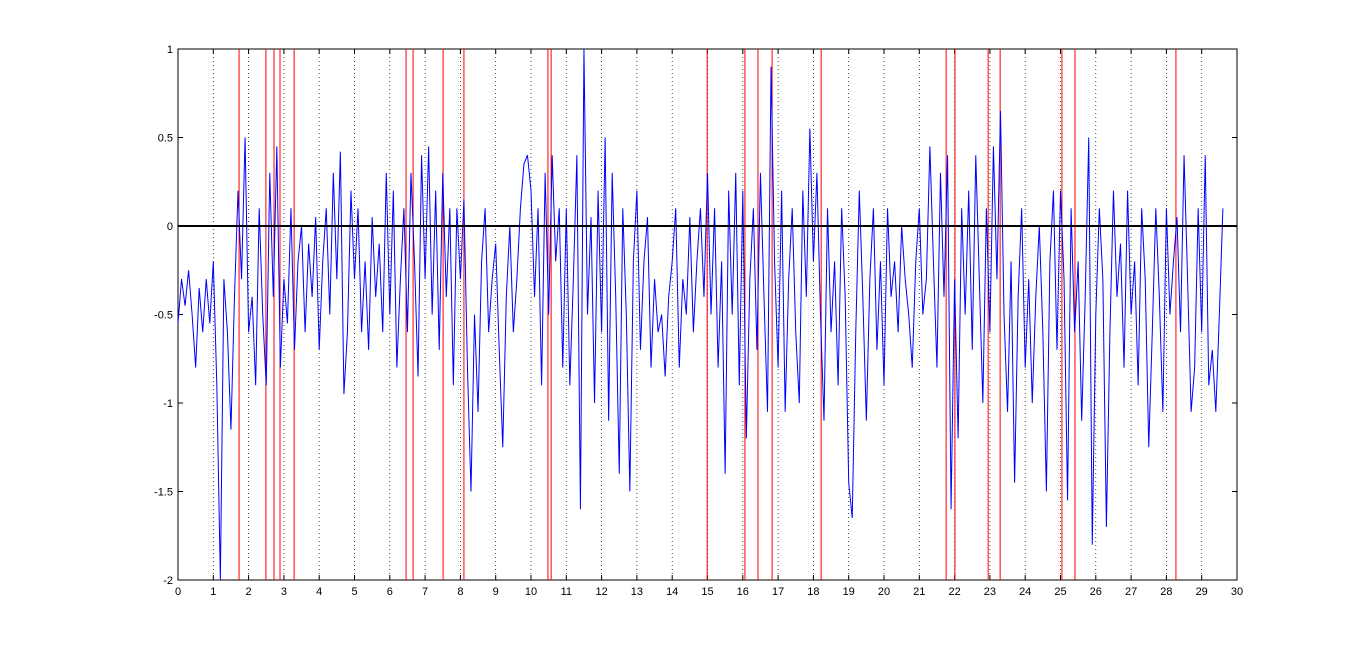  I want to click on x-tick-label: 17, so click(778, 592).